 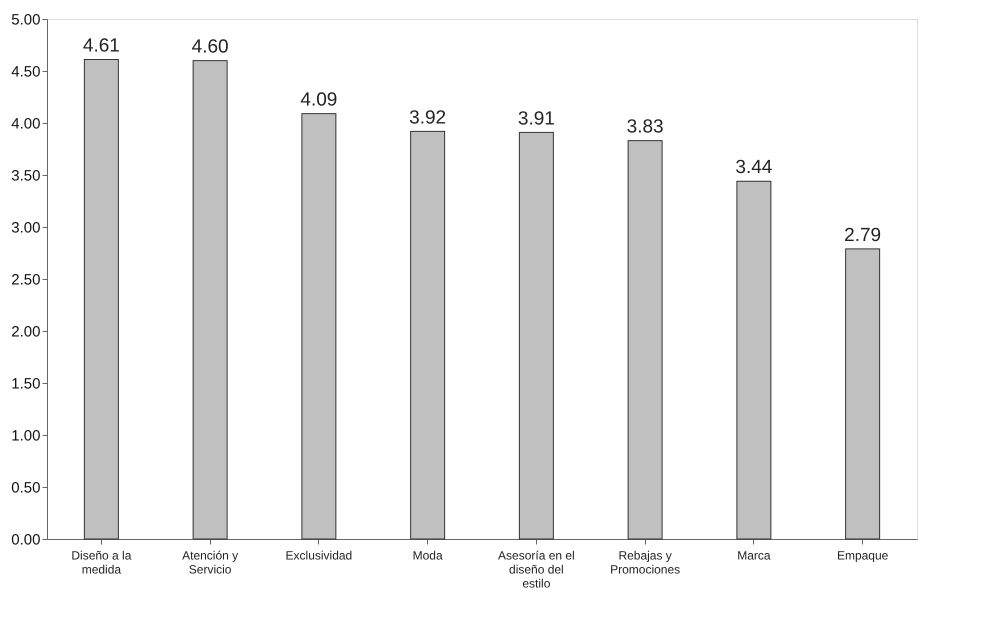 What do you see at coordinates (645, 562) in the screenshot?
I see `x-tick-label: Rebajas y Promociones` at bounding box center [645, 562].